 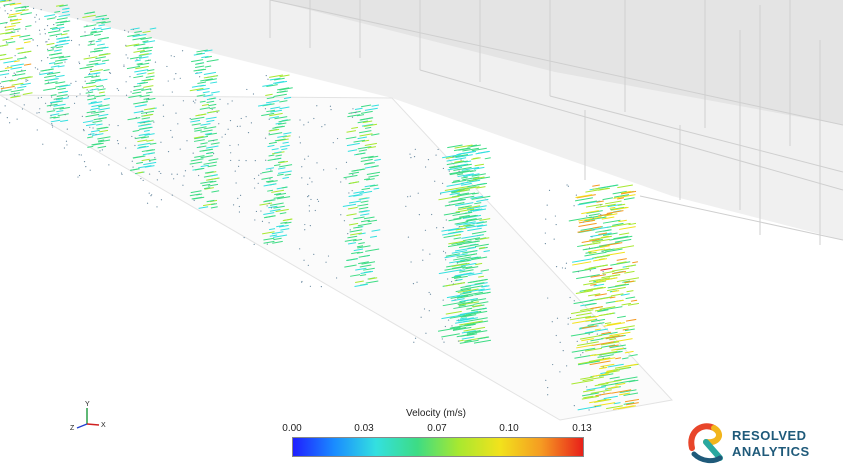 I want to click on axis-label-z: Z, so click(x=72, y=428).